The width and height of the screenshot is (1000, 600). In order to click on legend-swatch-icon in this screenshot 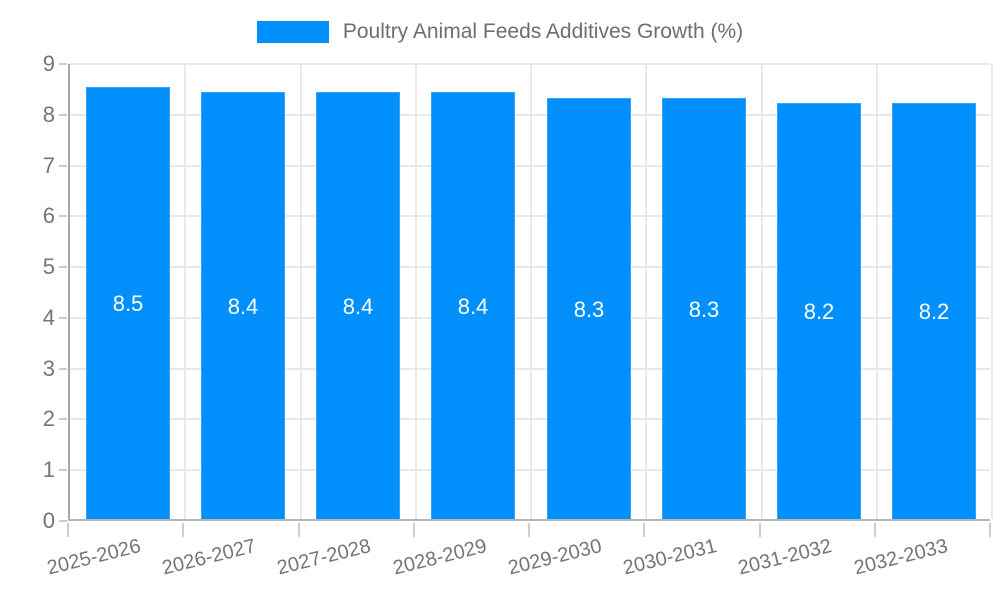, I will do `click(292, 32)`.